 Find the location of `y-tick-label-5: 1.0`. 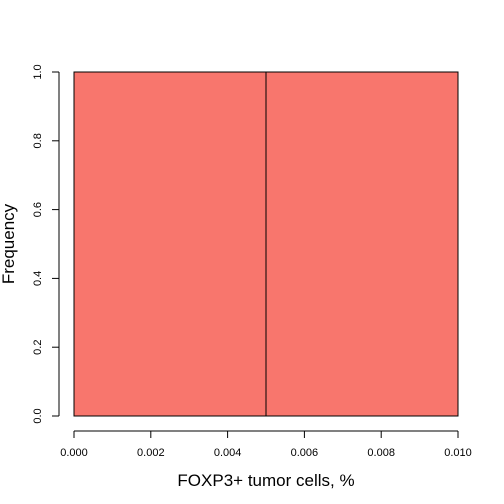

y-tick-label-5: 1.0 is located at coordinates (38, 71).